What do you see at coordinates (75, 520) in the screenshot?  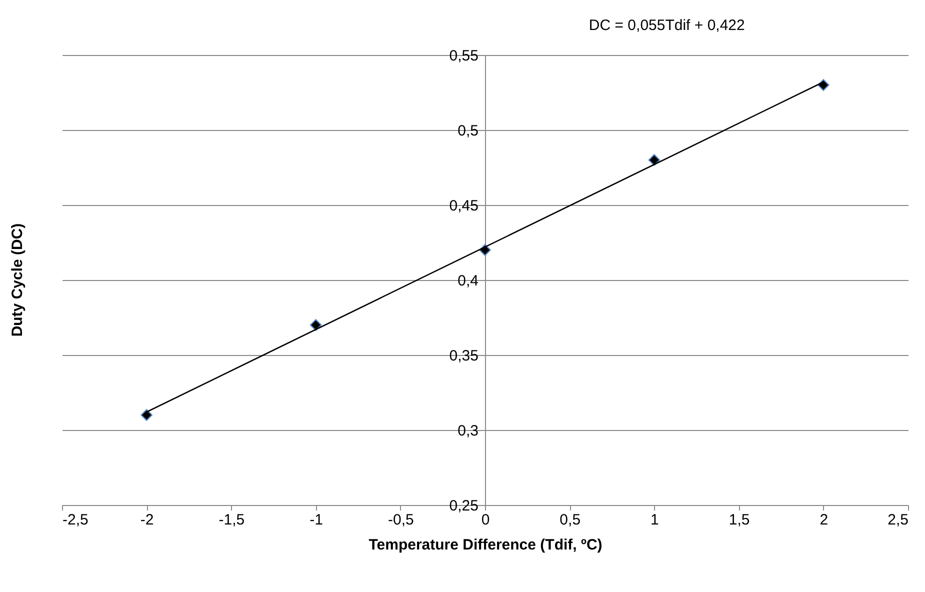 I see `x-tick-label: -2,5` at bounding box center [75, 520].